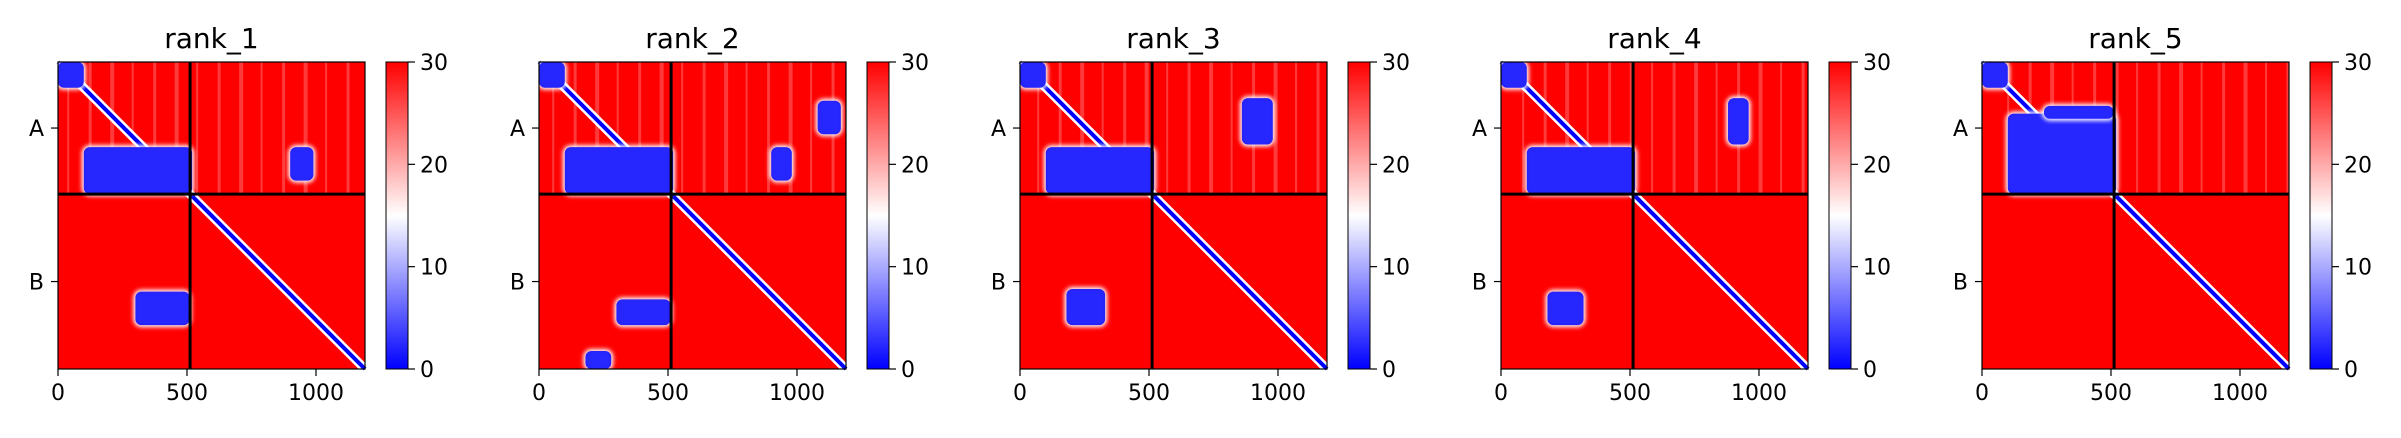 This screenshot has height=438, width=2401. Describe the element at coordinates (1173, 38) in the screenshot. I see `panel-title: rank_3` at that location.